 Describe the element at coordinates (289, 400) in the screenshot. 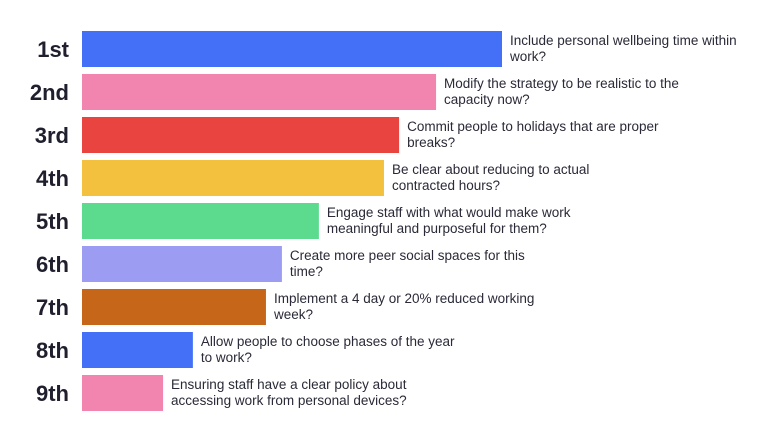

I see `bar-description-line: accessing work from personal devices?` at that location.